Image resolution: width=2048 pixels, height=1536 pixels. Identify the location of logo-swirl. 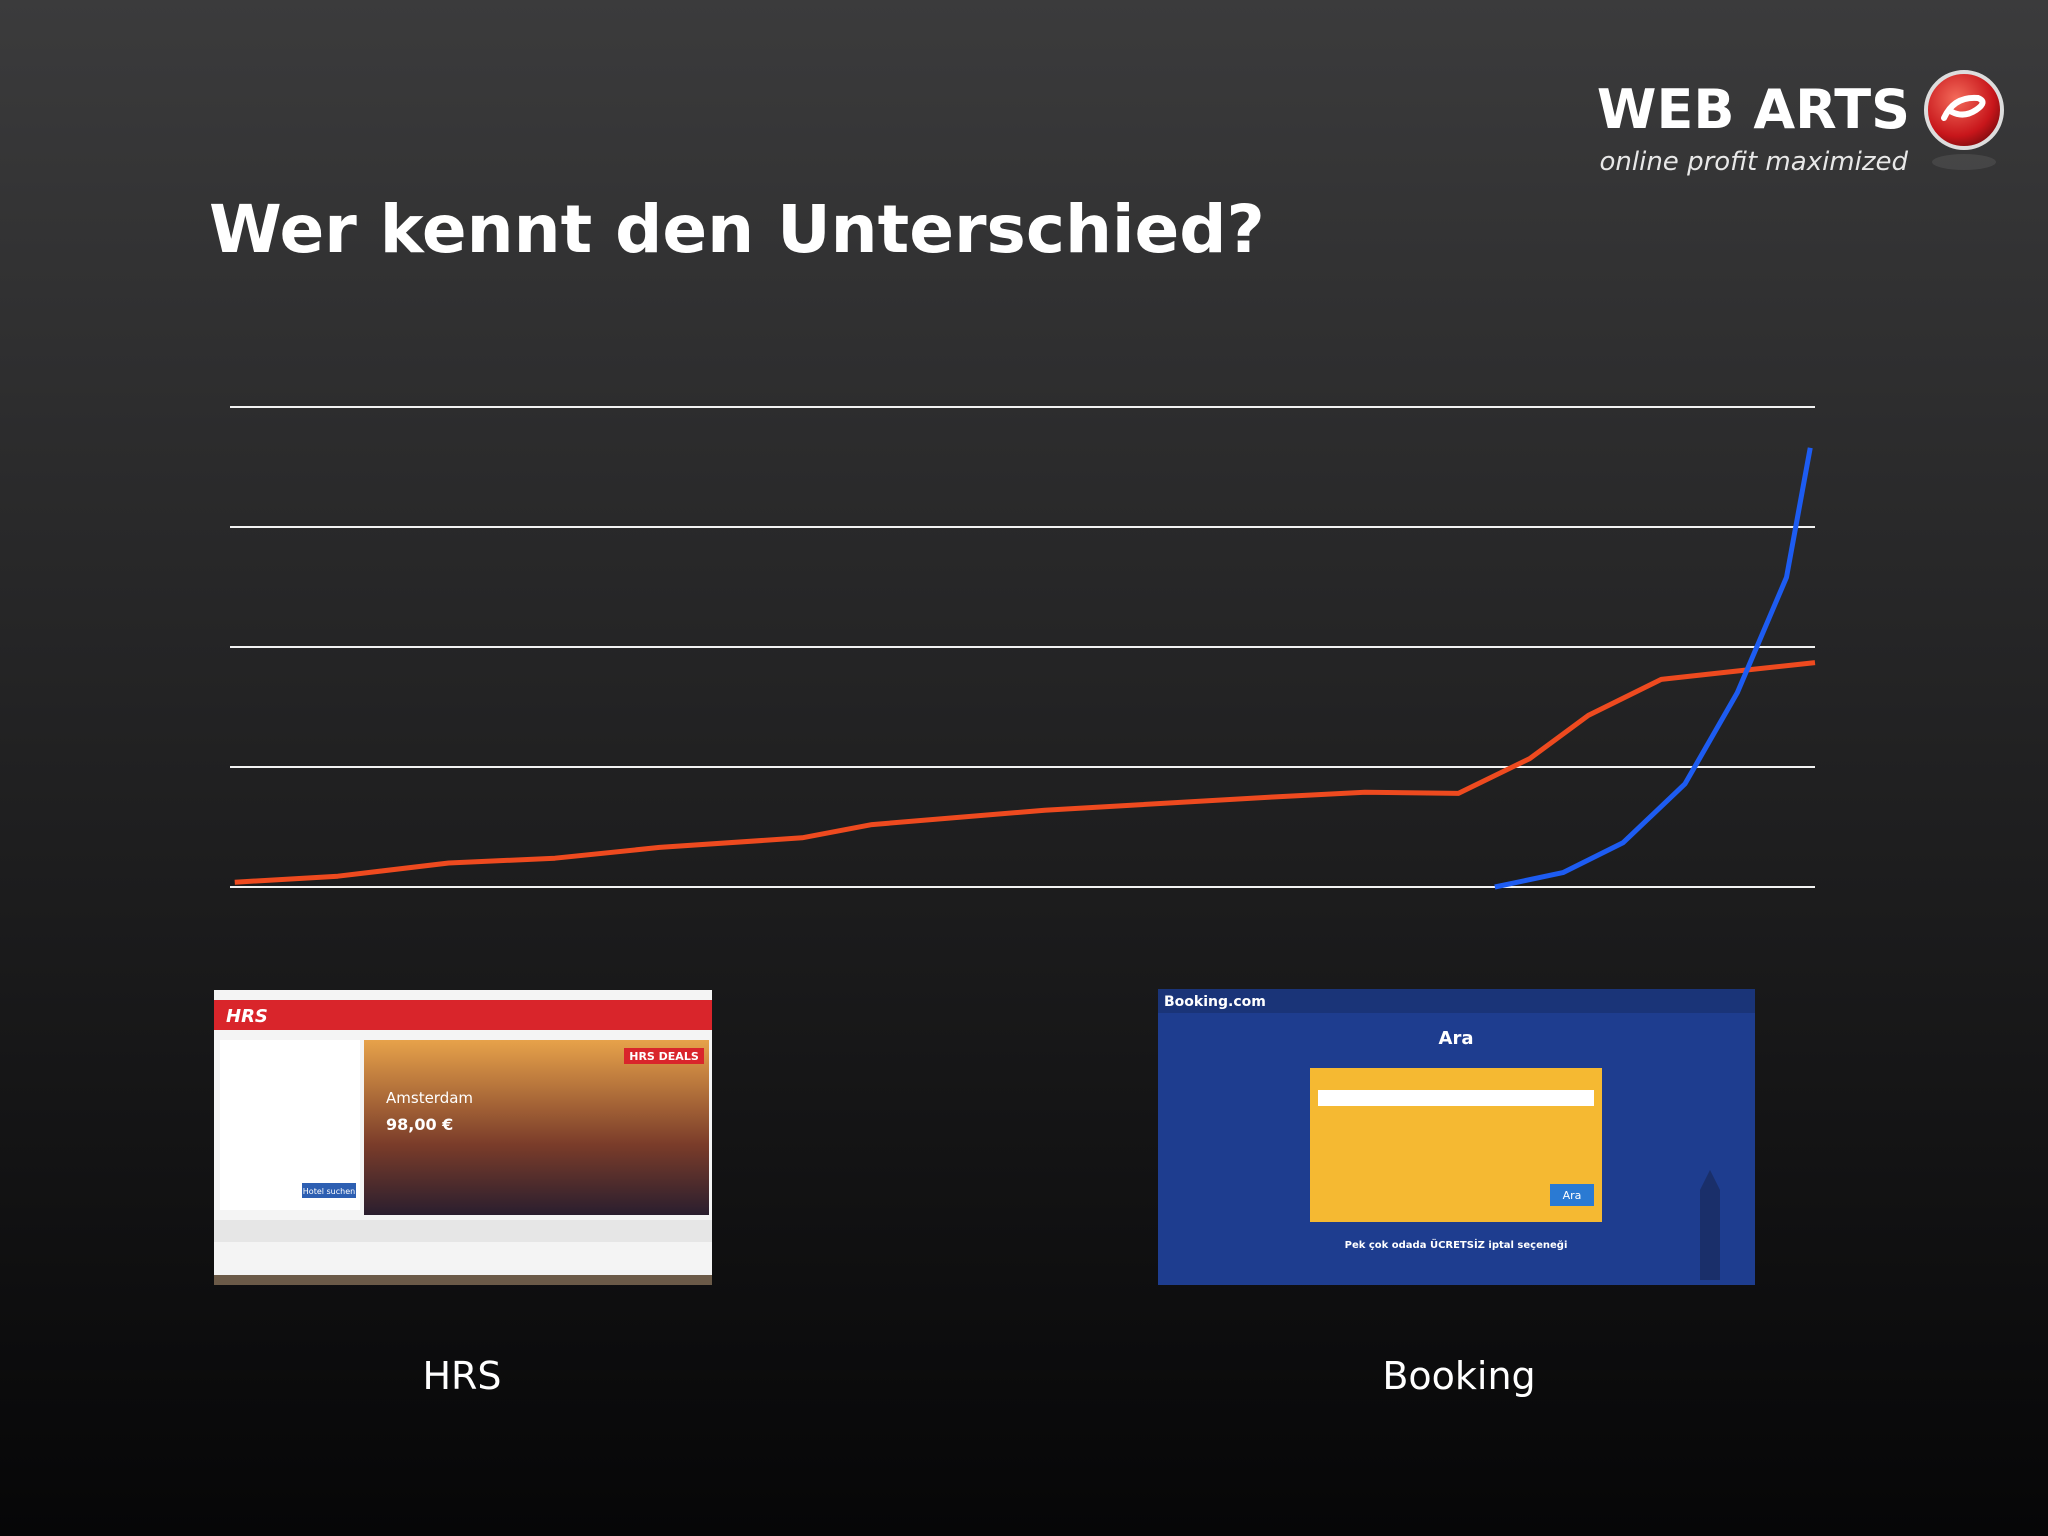
(1963, 107).